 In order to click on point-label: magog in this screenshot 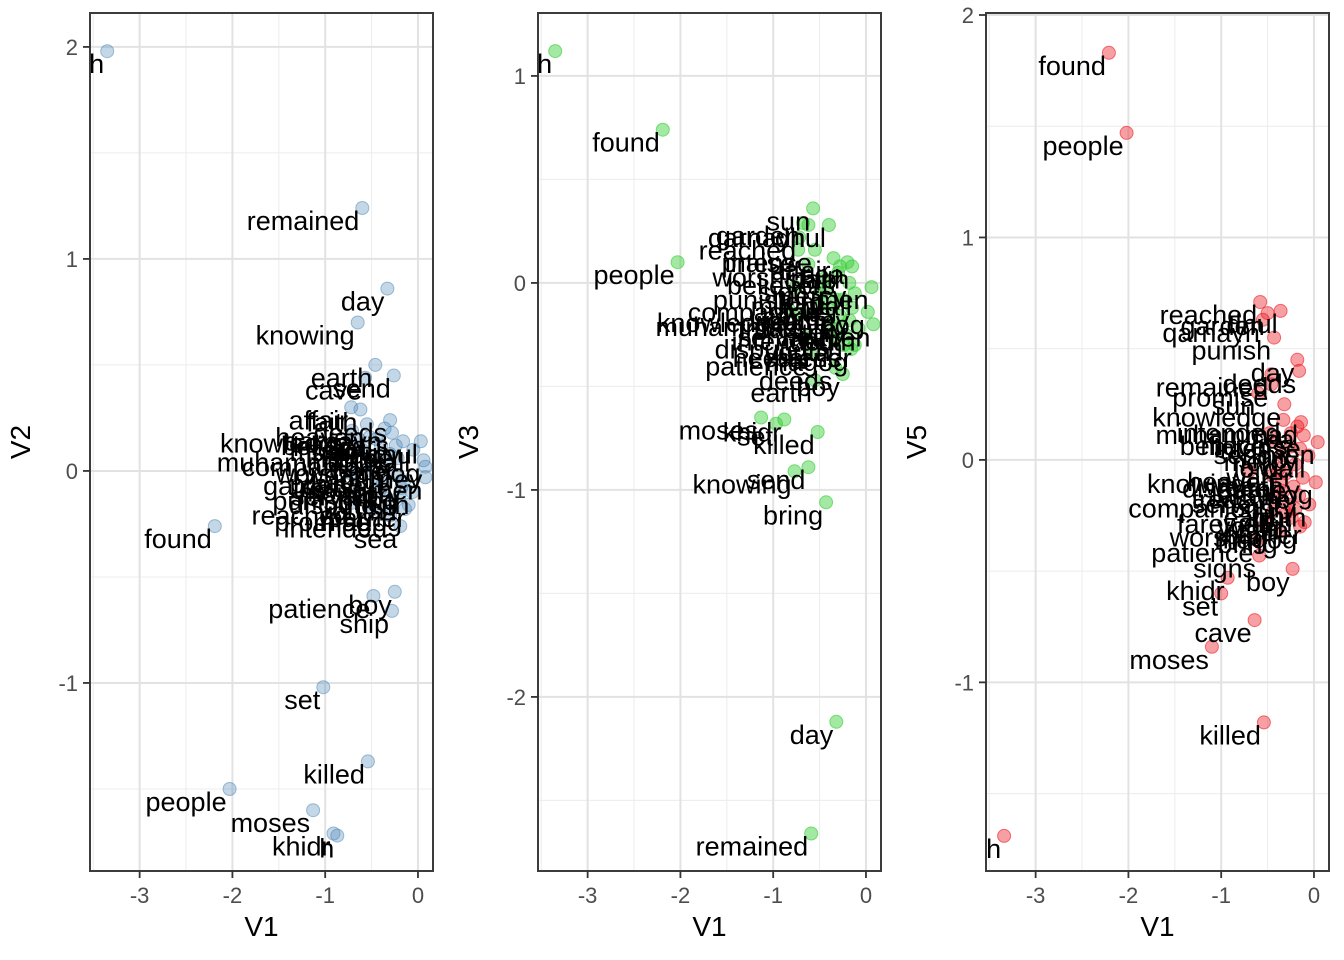, I will do `click(1256, 540)`.